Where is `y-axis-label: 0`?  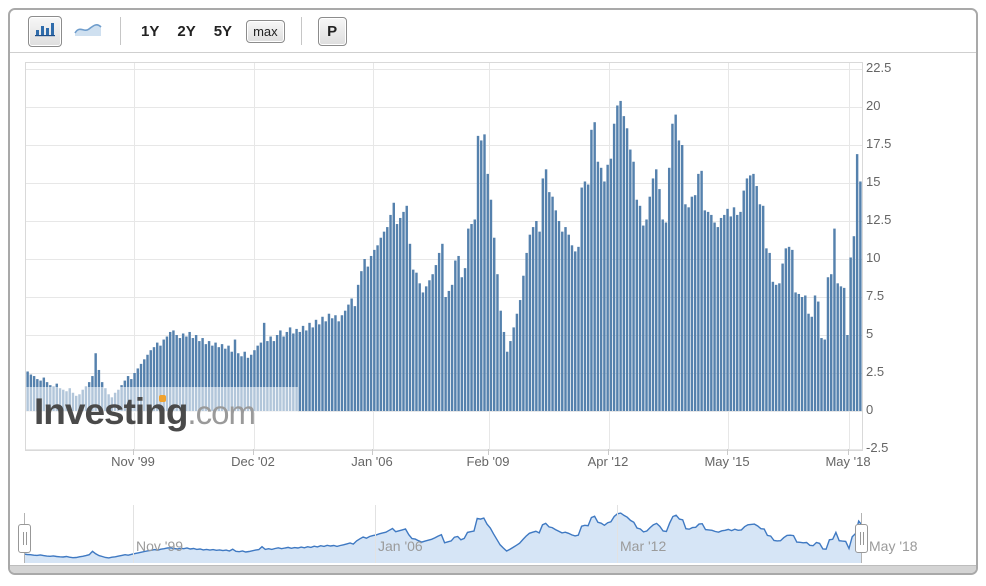 y-axis-label: 0 is located at coordinates (870, 409).